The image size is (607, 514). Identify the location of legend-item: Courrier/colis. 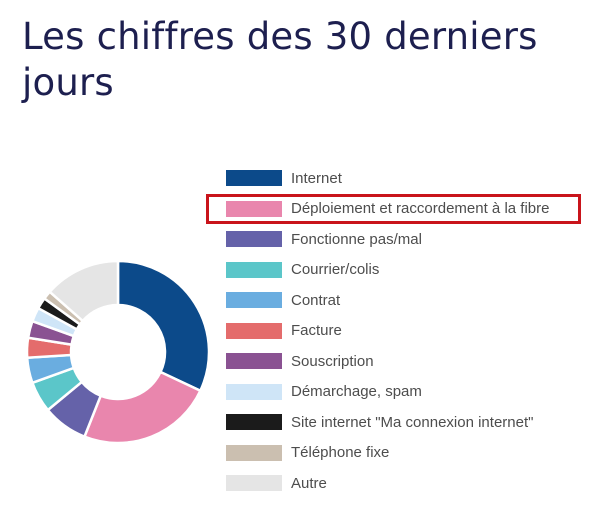
(377, 270).